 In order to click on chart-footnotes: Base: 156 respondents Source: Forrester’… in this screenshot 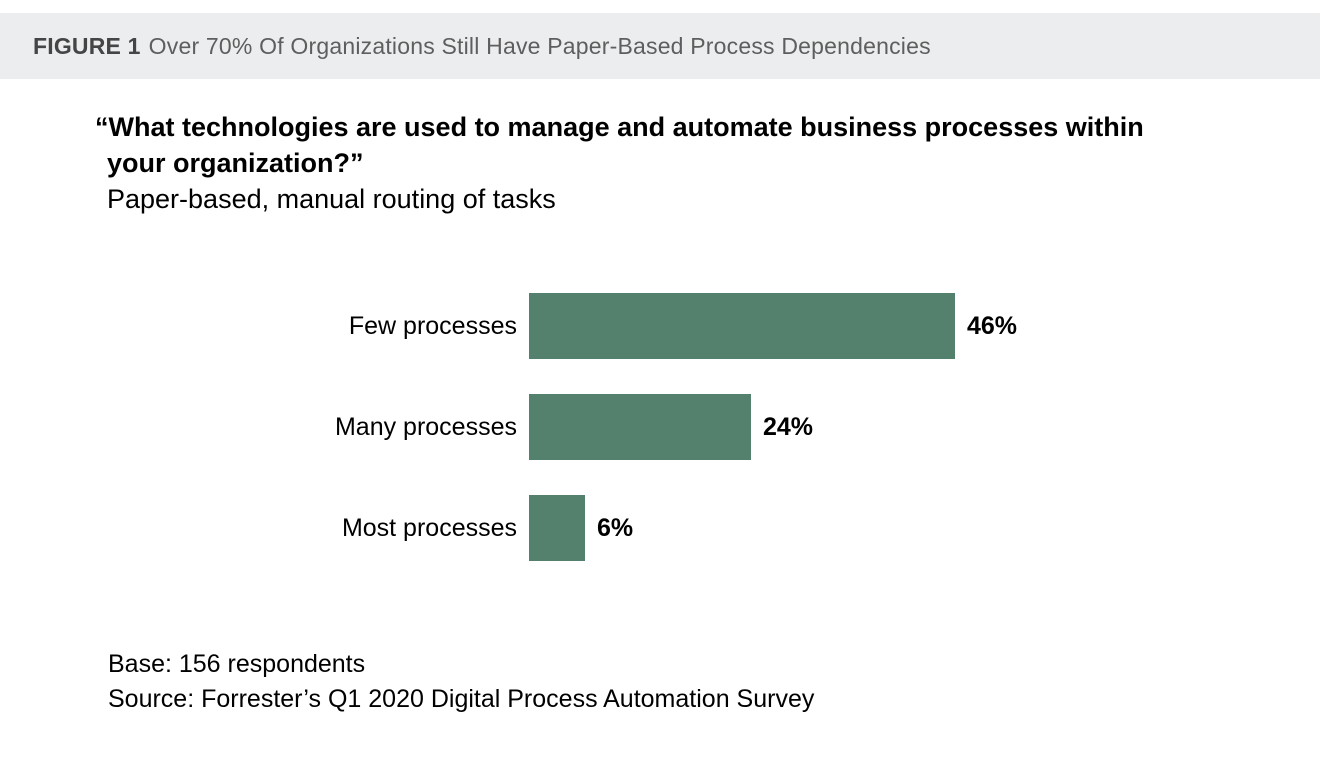, I will do `click(714, 682)`.